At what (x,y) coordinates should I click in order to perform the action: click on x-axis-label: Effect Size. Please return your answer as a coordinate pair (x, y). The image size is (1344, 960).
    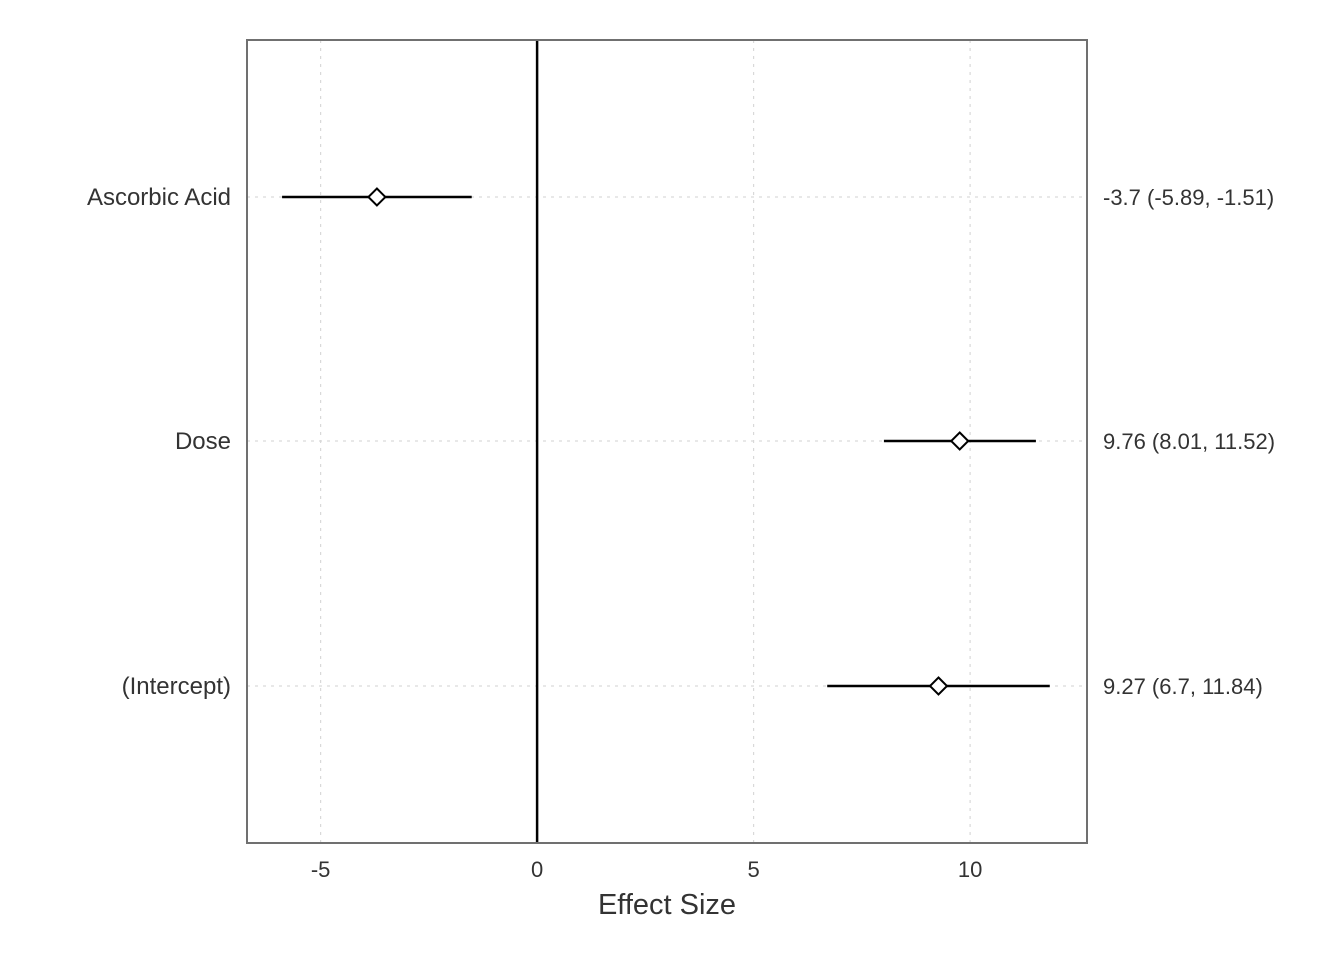
    Looking at the image, I should click on (667, 905).